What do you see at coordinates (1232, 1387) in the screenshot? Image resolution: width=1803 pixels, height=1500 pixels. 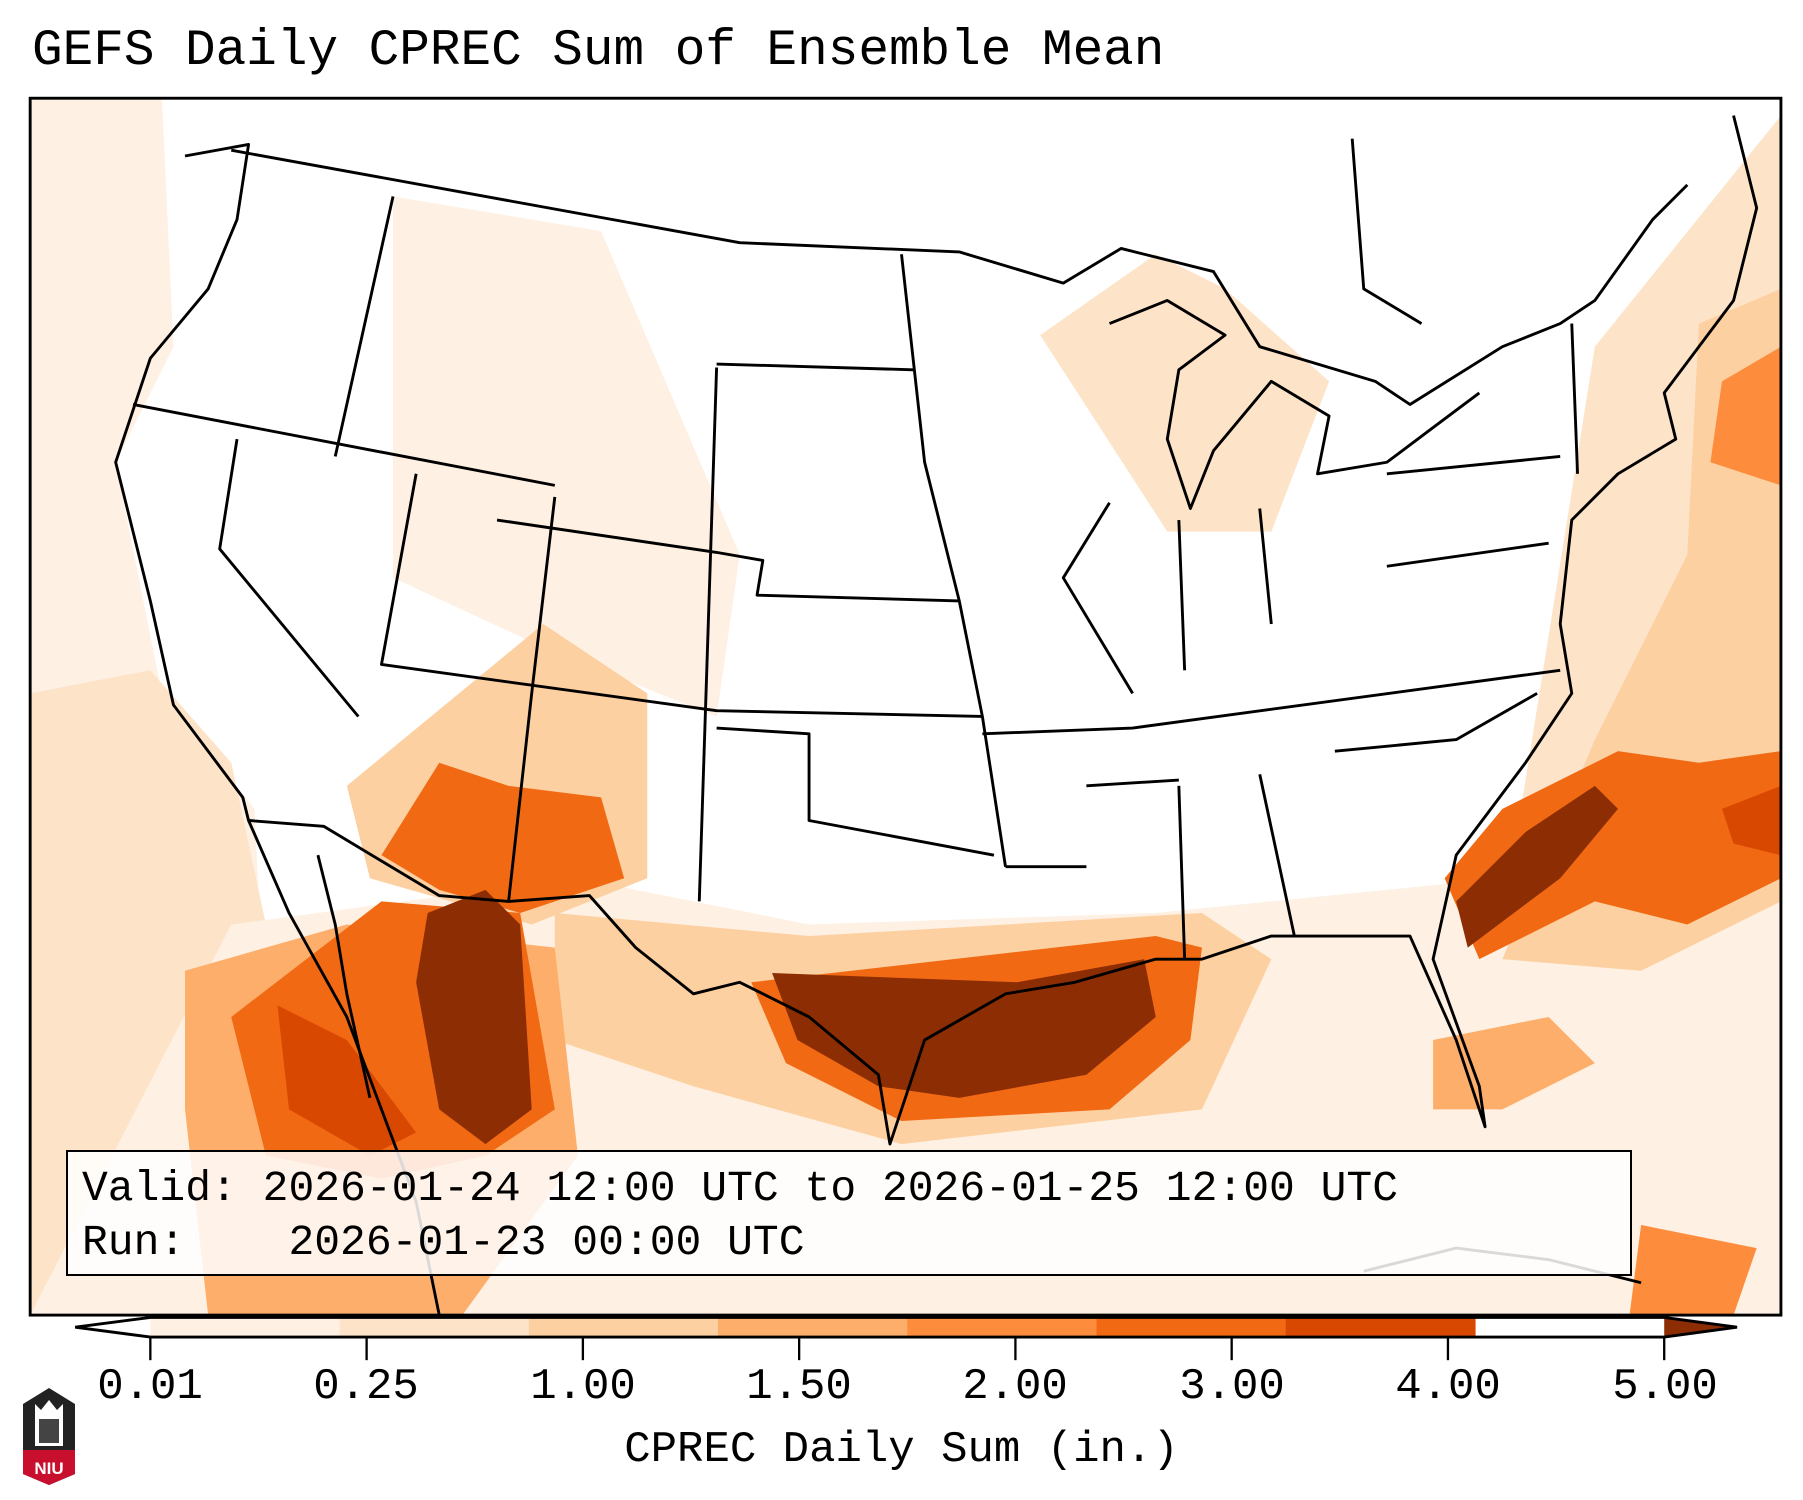 I see `colorbar-tick-label: 3.00` at bounding box center [1232, 1387].